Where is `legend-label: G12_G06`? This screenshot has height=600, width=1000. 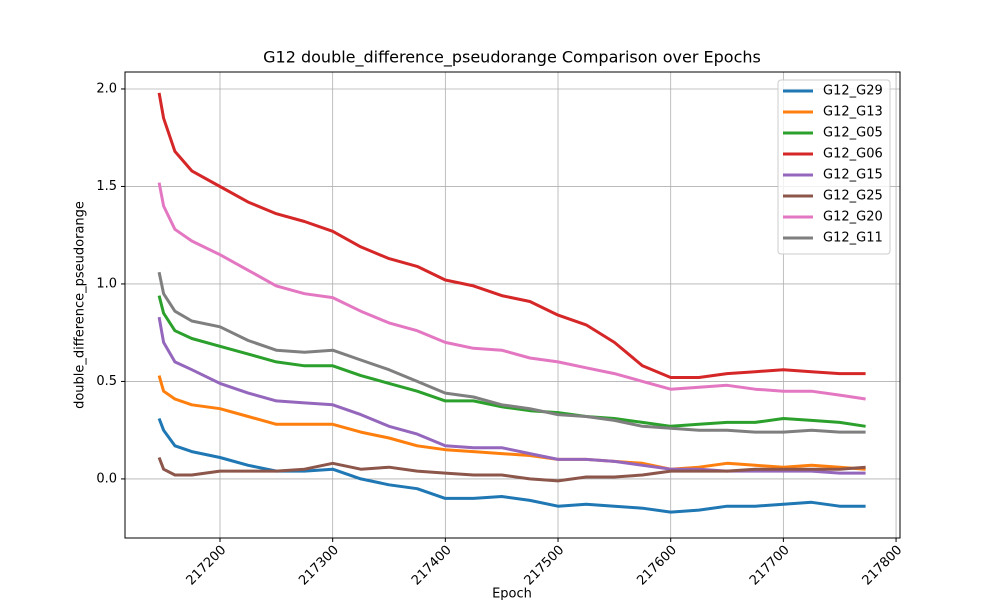
legend-label: G12_G06 is located at coordinates (853, 154).